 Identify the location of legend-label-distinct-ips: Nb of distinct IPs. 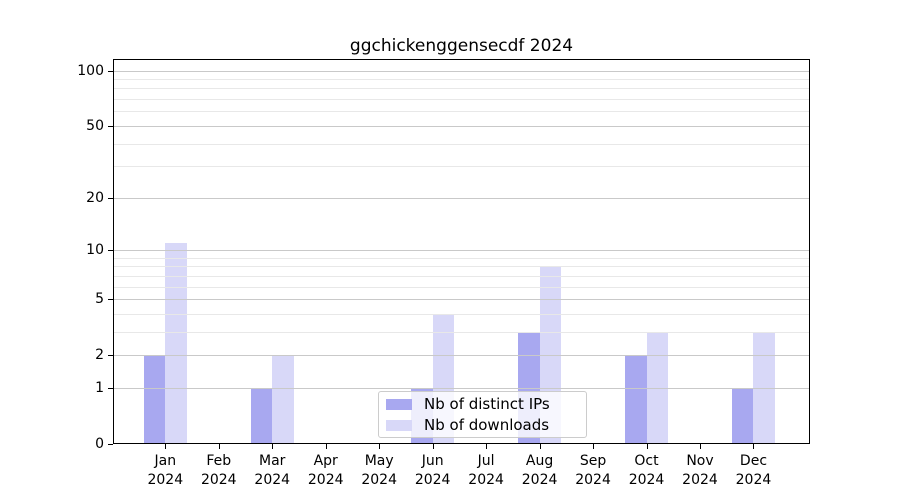
(487, 403).